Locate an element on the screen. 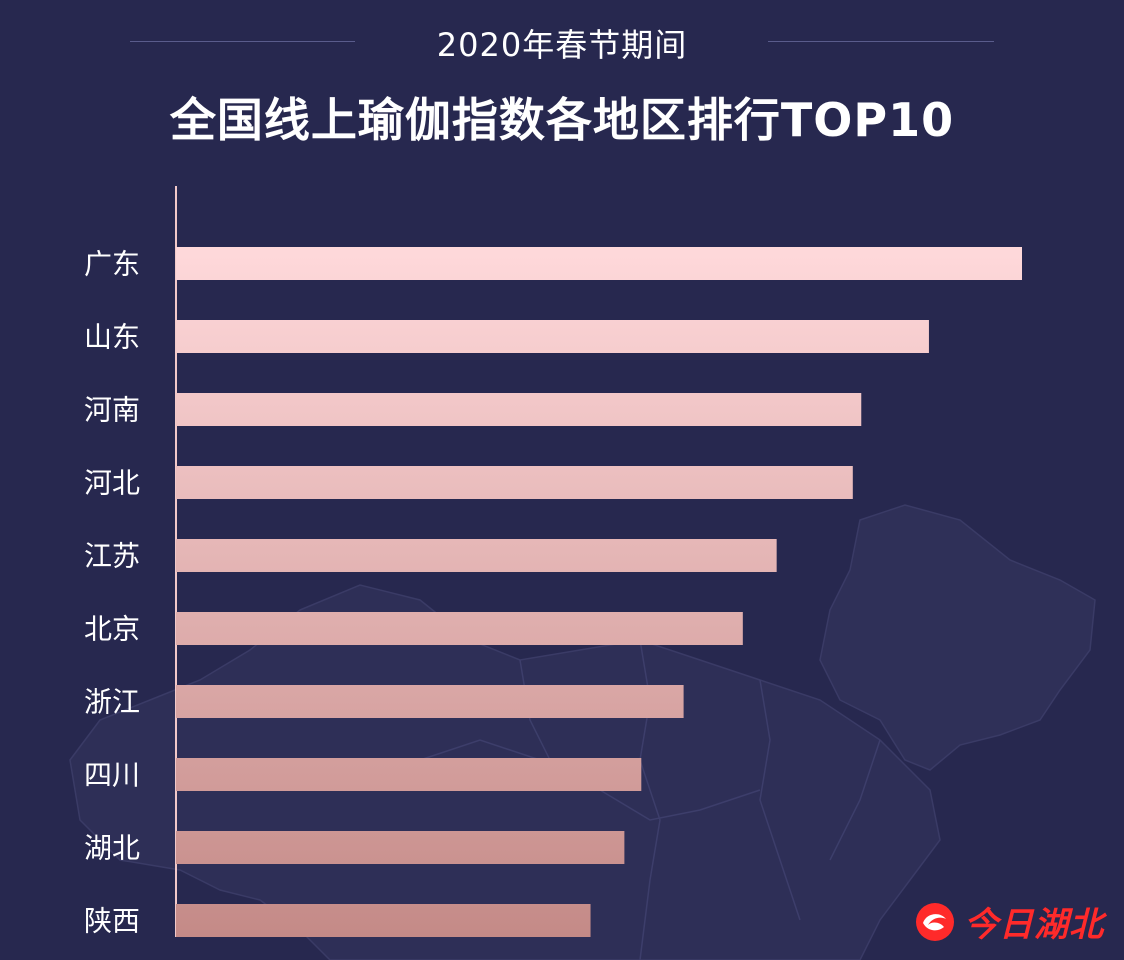  category-label-江苏: 江苏 is located at coordinates (112, 556).